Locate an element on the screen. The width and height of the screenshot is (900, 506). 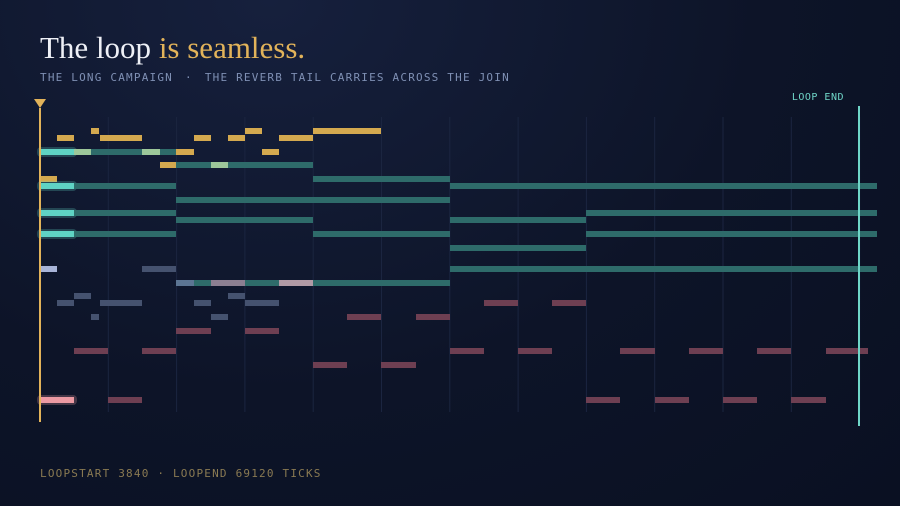
footer: LOOPSTART 3840 · LOOPEND 69120 TICKS is located at coordinates (181, 473).